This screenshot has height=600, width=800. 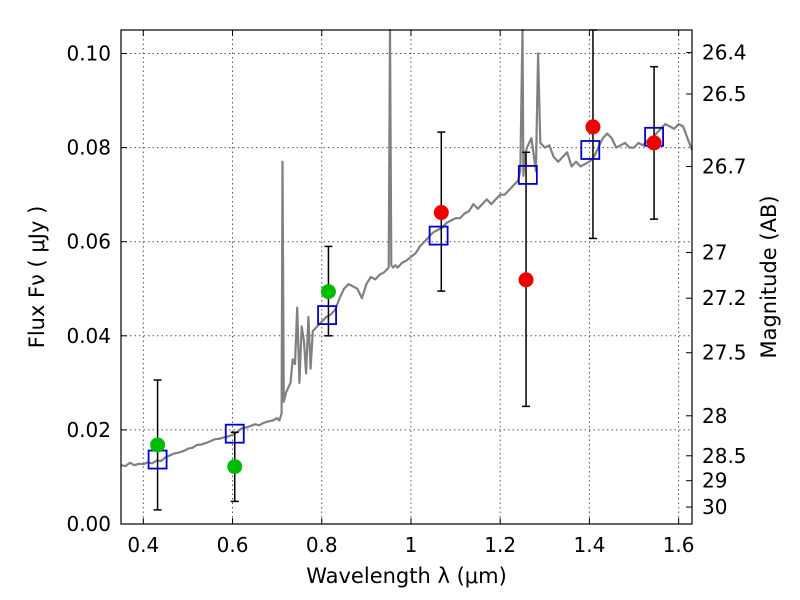 What do you see at coordinates (88, 430) in the screenshot?
I see `y-tick-label: 0.02` at bounding box center [88, 430].